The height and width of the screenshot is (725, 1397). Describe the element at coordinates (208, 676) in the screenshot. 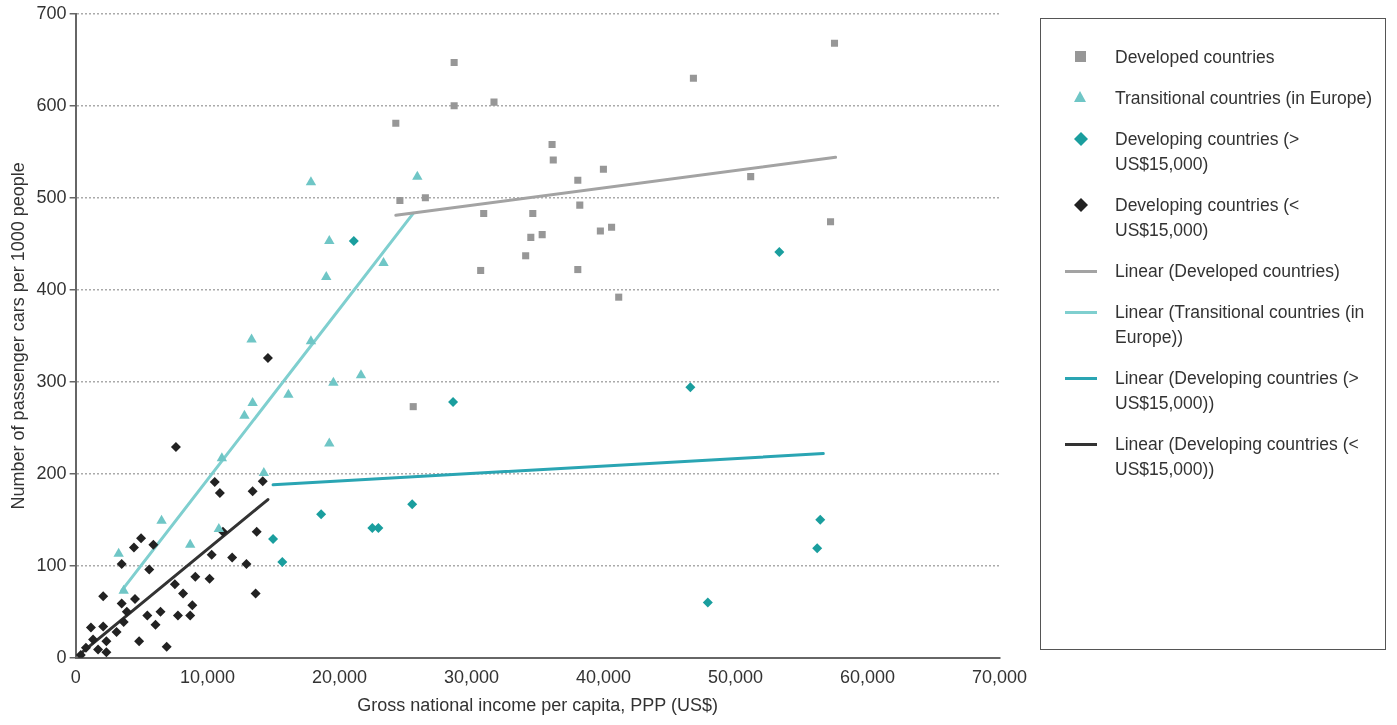

I see `x-tick-label: 10,000` at that location.